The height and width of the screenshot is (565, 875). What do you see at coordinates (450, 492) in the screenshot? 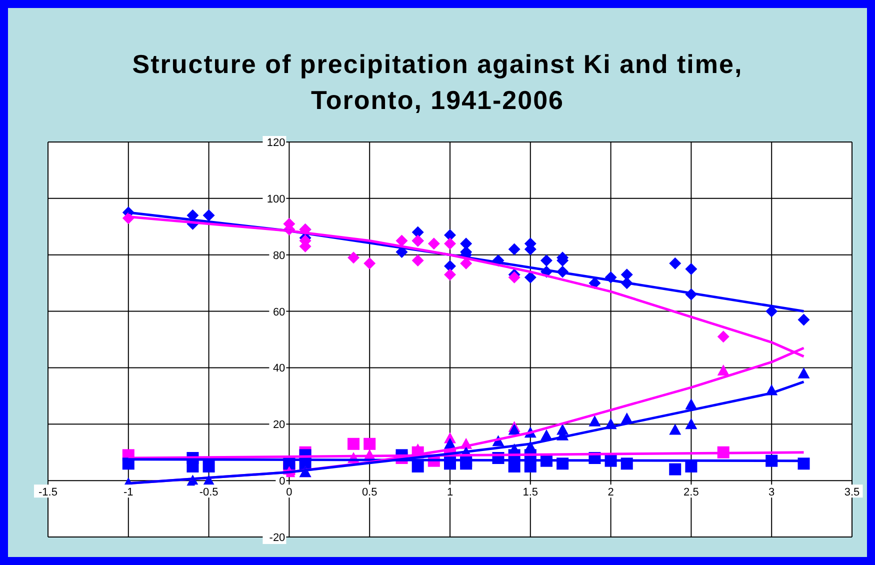
I see `x-tick-label: 1` at bounding box center [450, 492].